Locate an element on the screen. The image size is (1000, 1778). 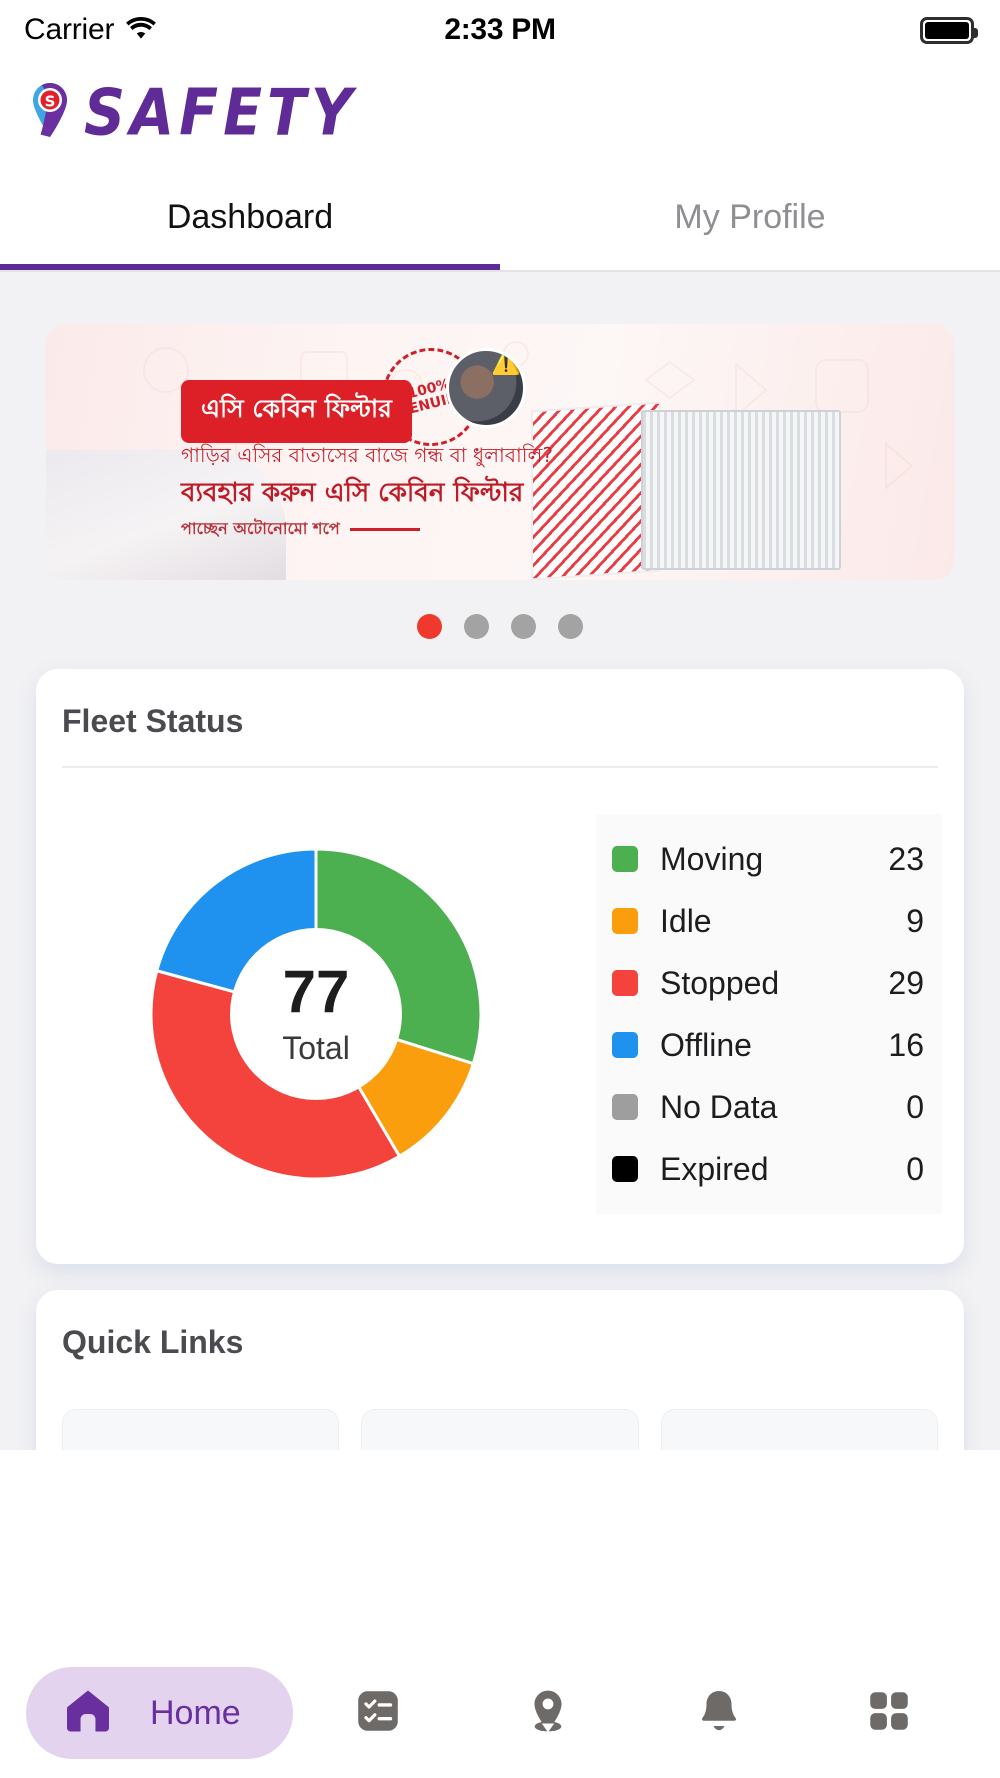
nav-item-home-label: Home is located at coordinates (195, 1712).